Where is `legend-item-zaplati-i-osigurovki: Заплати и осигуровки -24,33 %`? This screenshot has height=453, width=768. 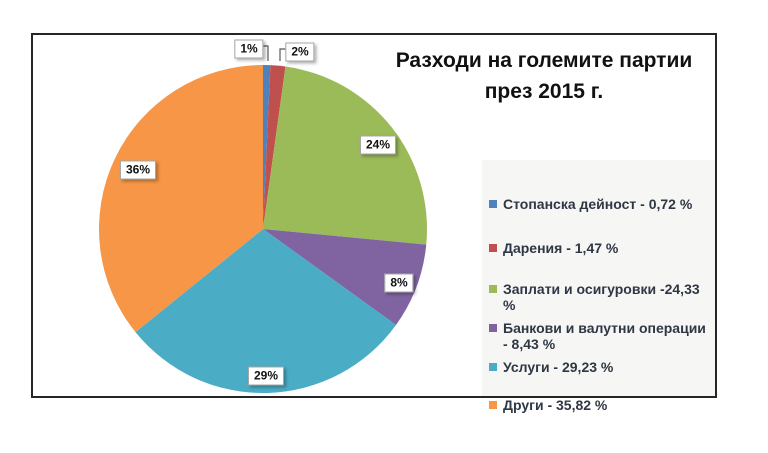
legend-item-zaplati-i-osigurovki: Заплати и осигуровки -24,33 % is located at coordinates (600, 297).